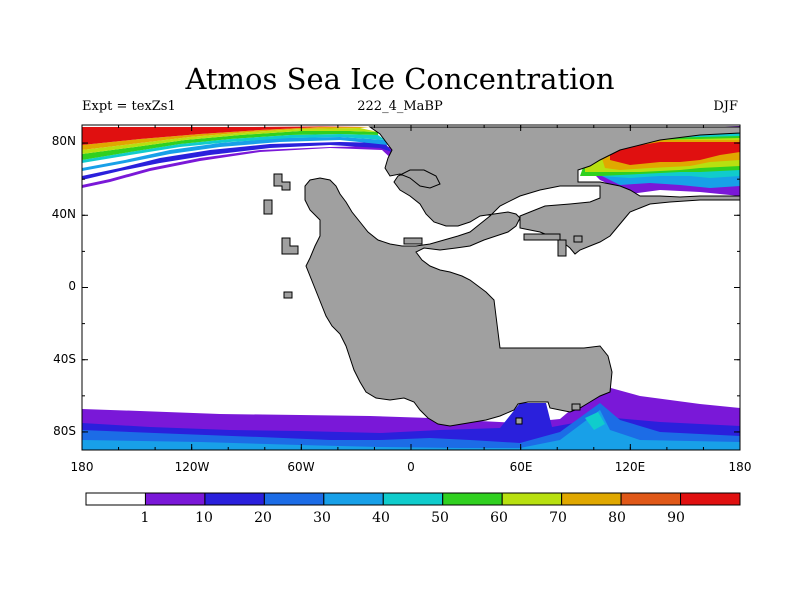 This screenshot has width=800, height=600. What do you see at coordinates (521, 467) in the screenshot?
I see `x-tick-label: 60E` at bounding box center [521, 467].